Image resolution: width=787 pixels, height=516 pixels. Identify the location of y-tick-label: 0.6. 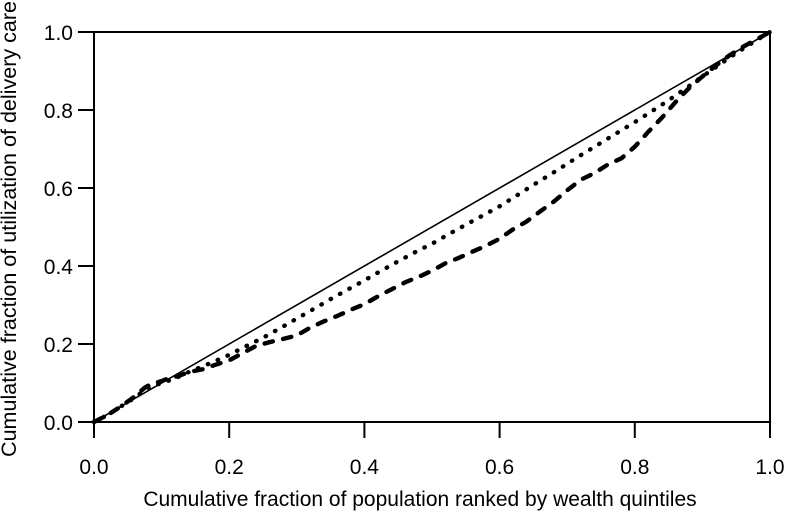
(58, 189).